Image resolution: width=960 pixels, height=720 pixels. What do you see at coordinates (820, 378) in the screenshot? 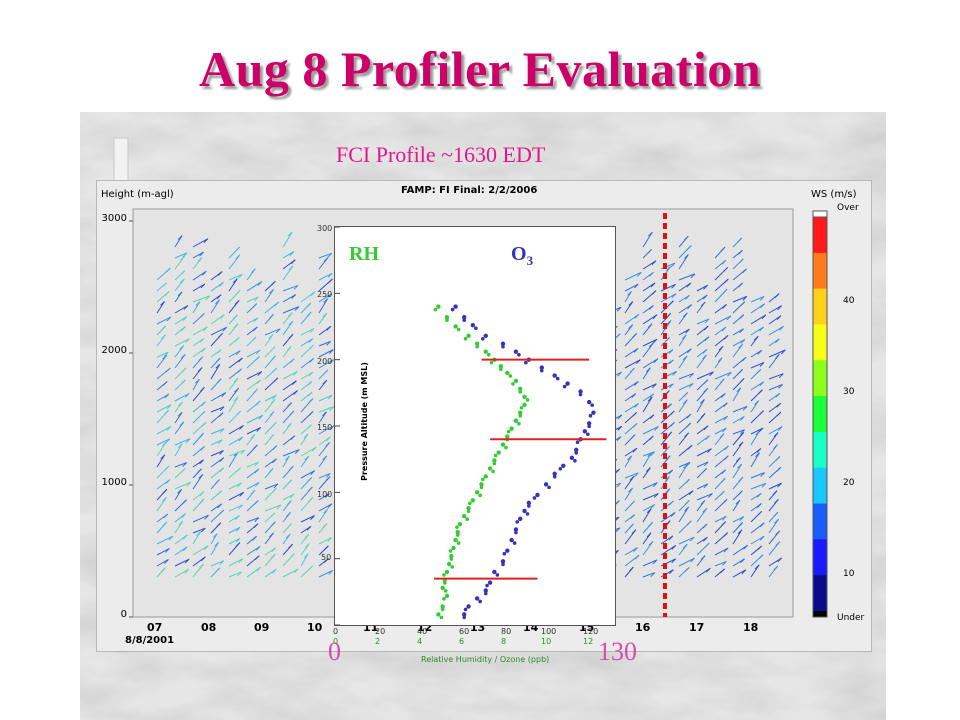
I see `colorbar-segment` at bounding box center [820, 378].